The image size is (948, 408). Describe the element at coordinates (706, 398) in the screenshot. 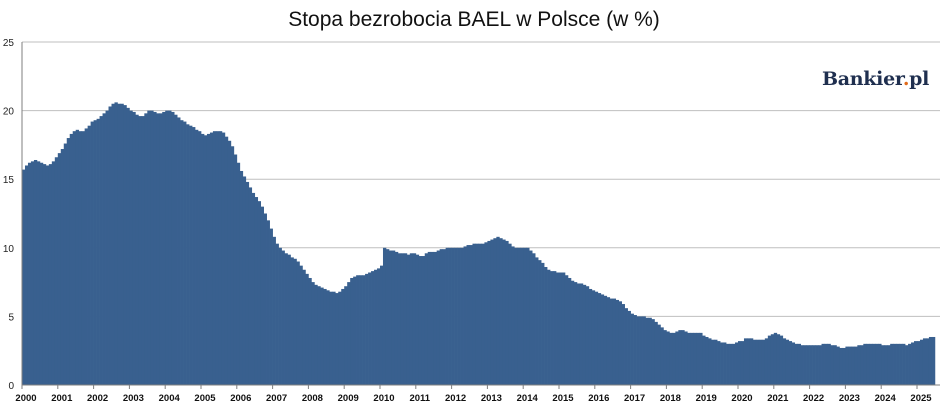

I see `x-tick-label-2019: 2019` at that location.